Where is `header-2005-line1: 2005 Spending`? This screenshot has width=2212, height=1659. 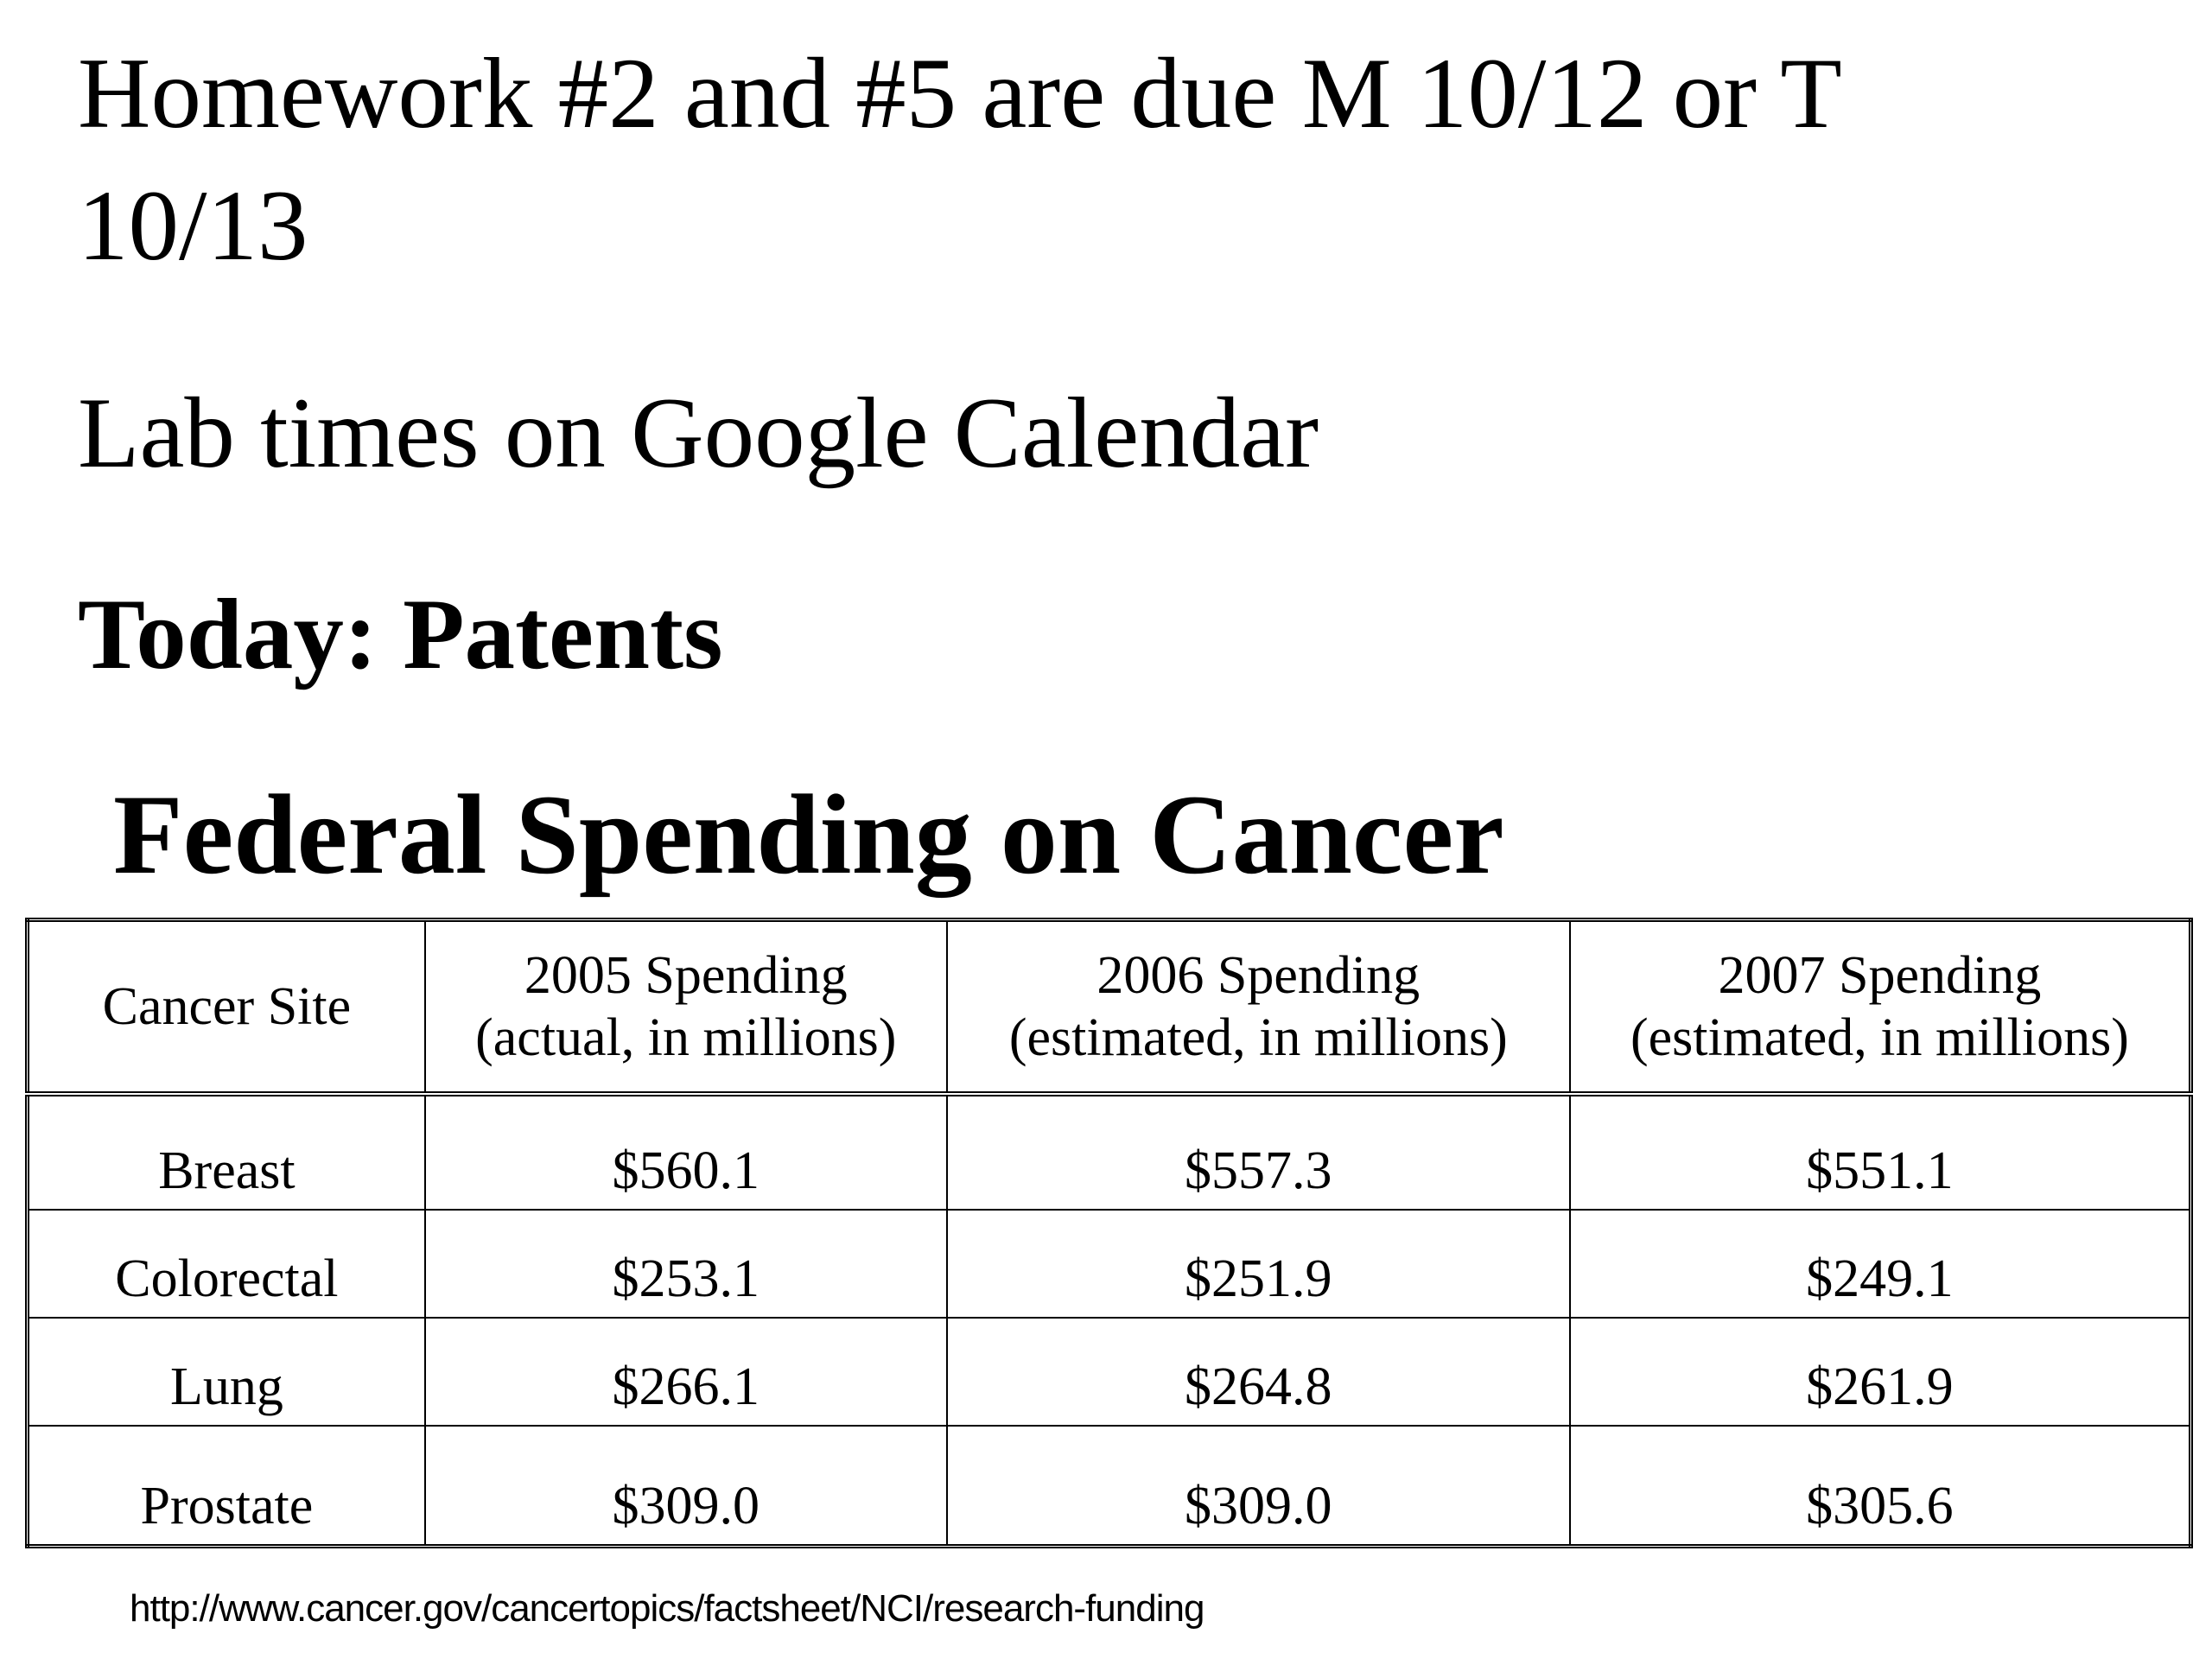 header-2005-line1: 2005 Spending is located at coordinates (686, 975).